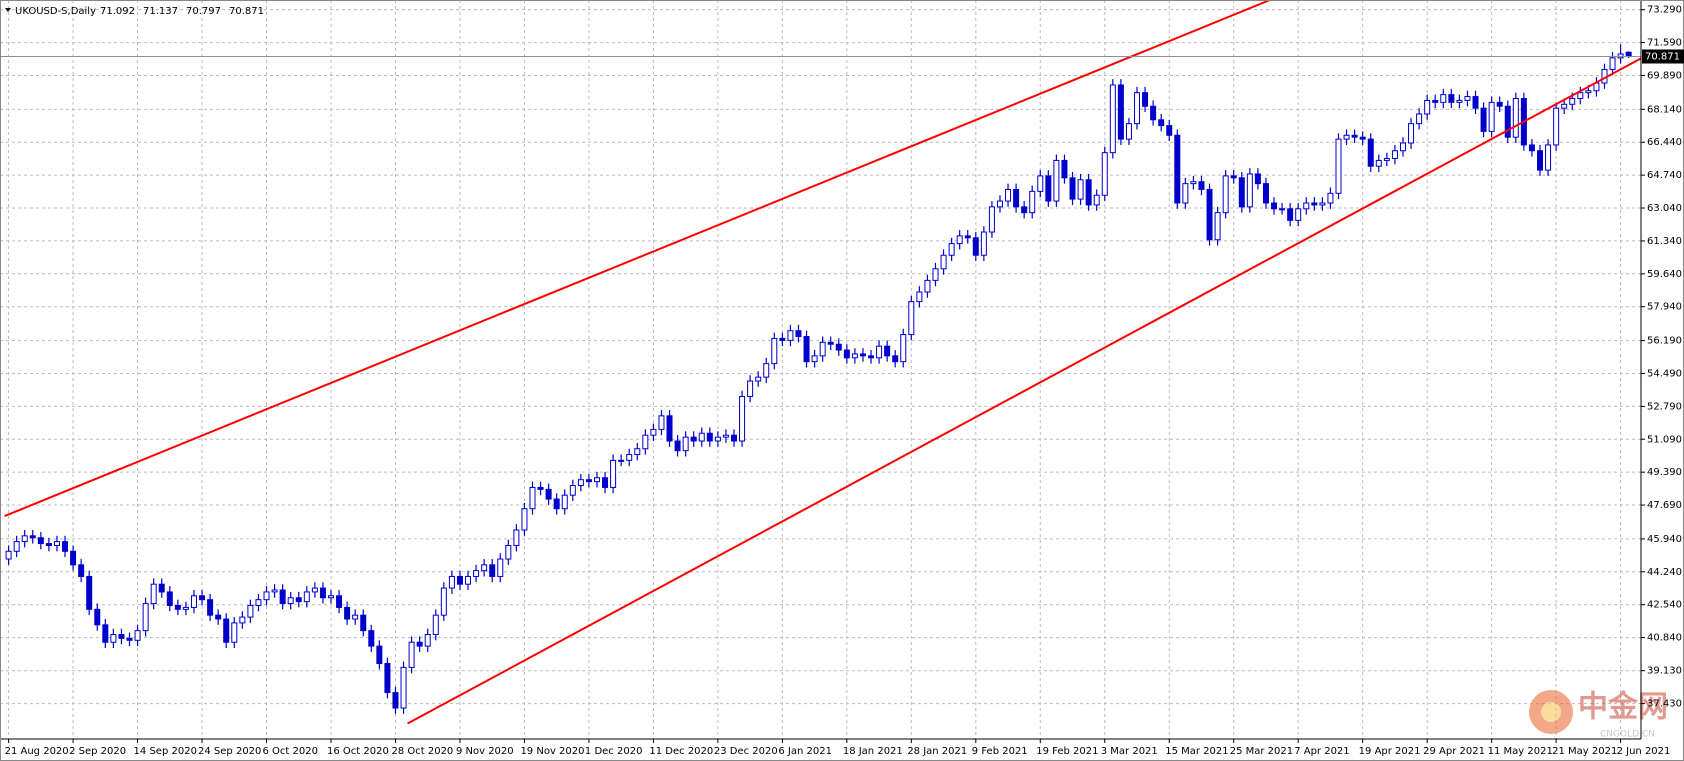 The image size is (1684, 761). I want to click on y-tick-label: 68.140, so click(1664, 109).